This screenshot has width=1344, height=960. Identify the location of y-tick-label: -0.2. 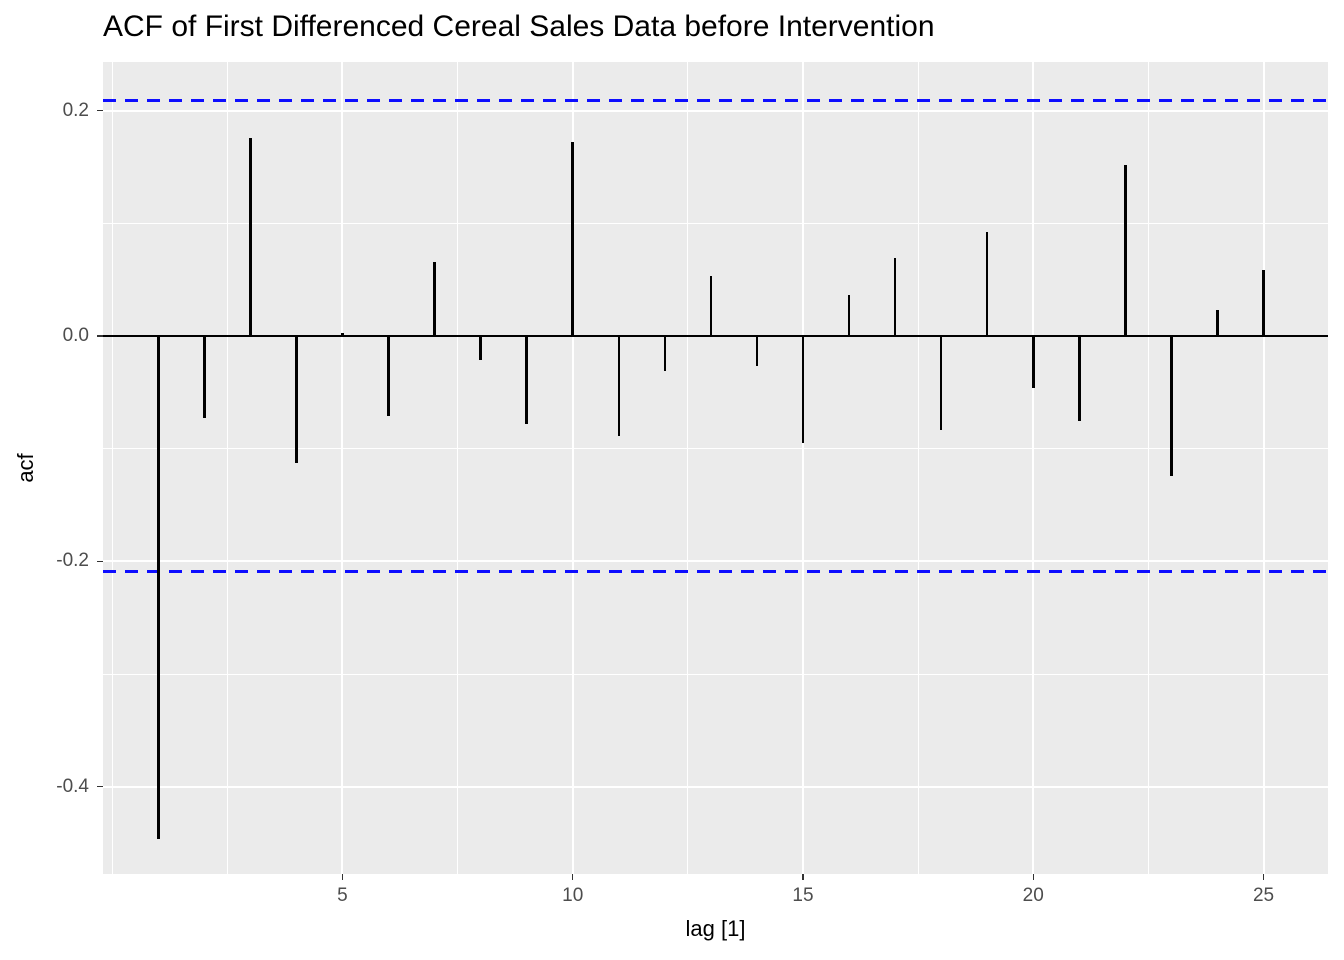
(72, 561).